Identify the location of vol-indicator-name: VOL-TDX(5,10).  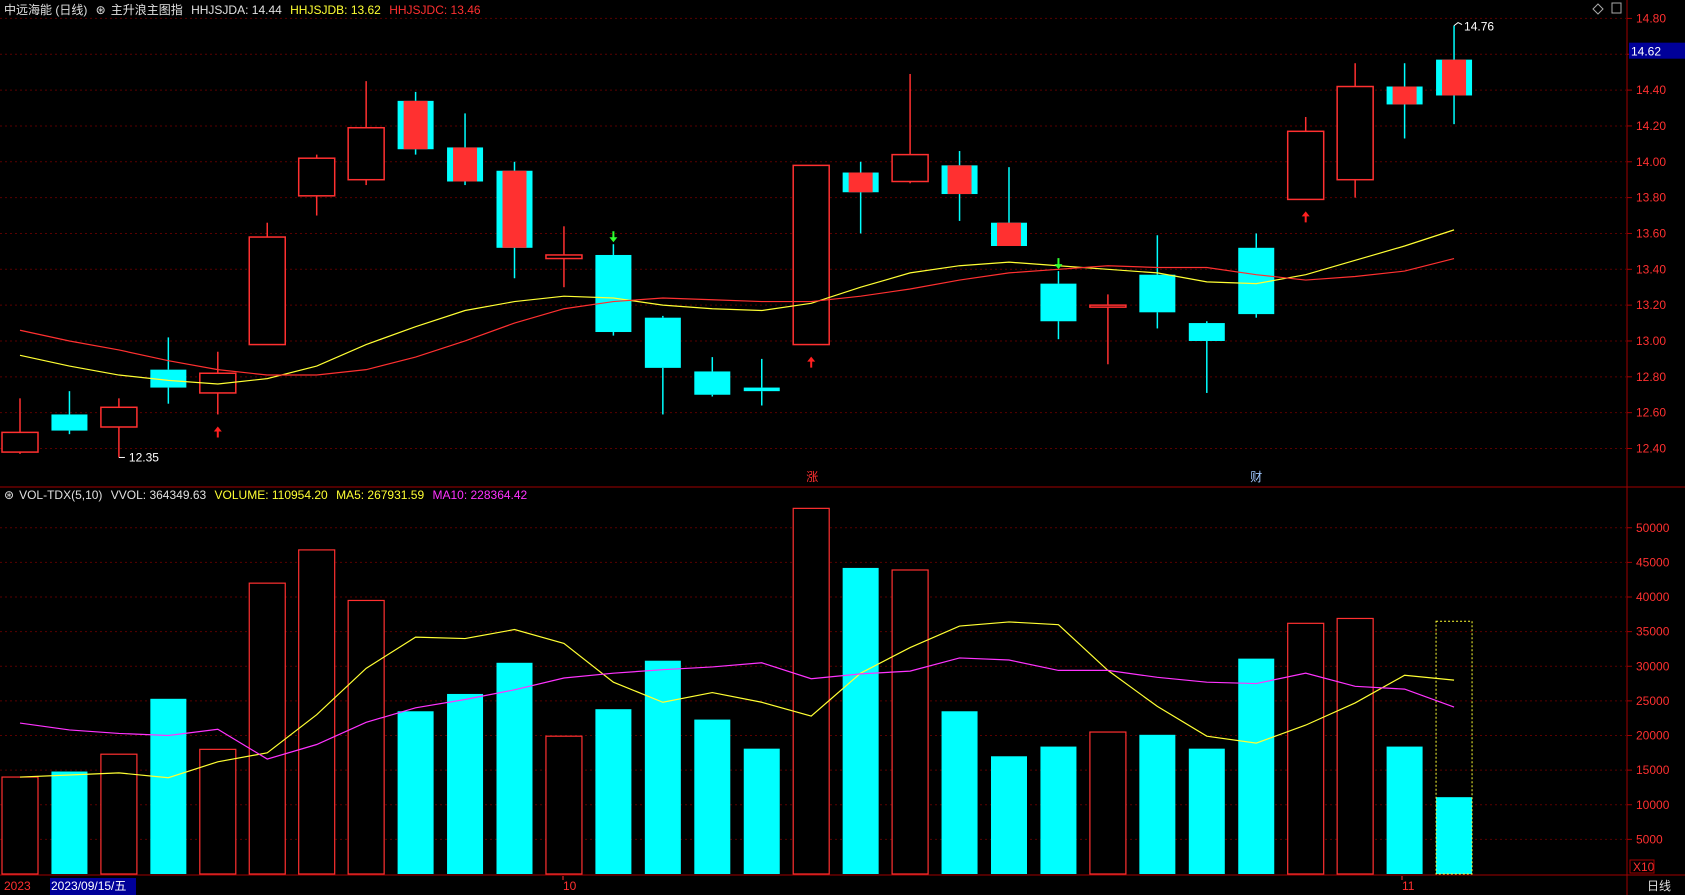
(61, 495).